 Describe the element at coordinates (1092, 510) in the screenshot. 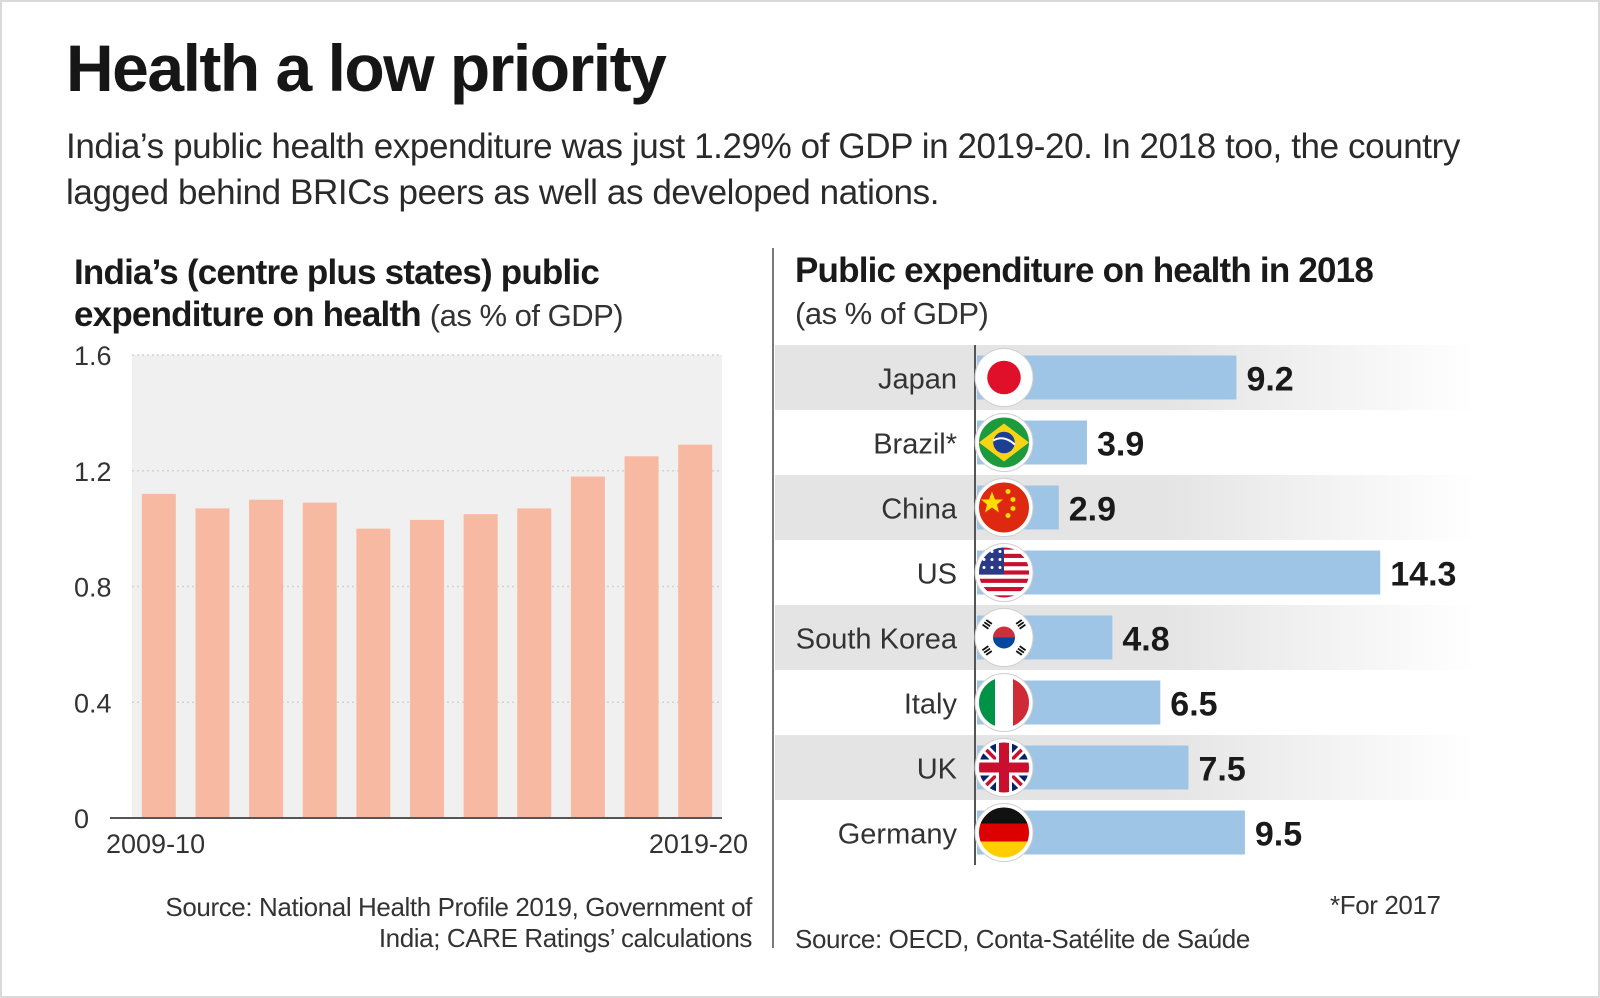

I see `value-label: 2.9` at that location.